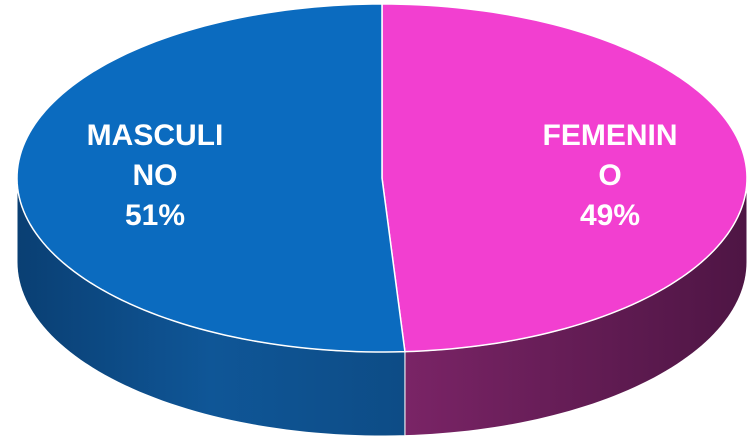  Describe the element at coordinates (610, 215) in the screenshot. I see `slice-percent: 49%` at that location.